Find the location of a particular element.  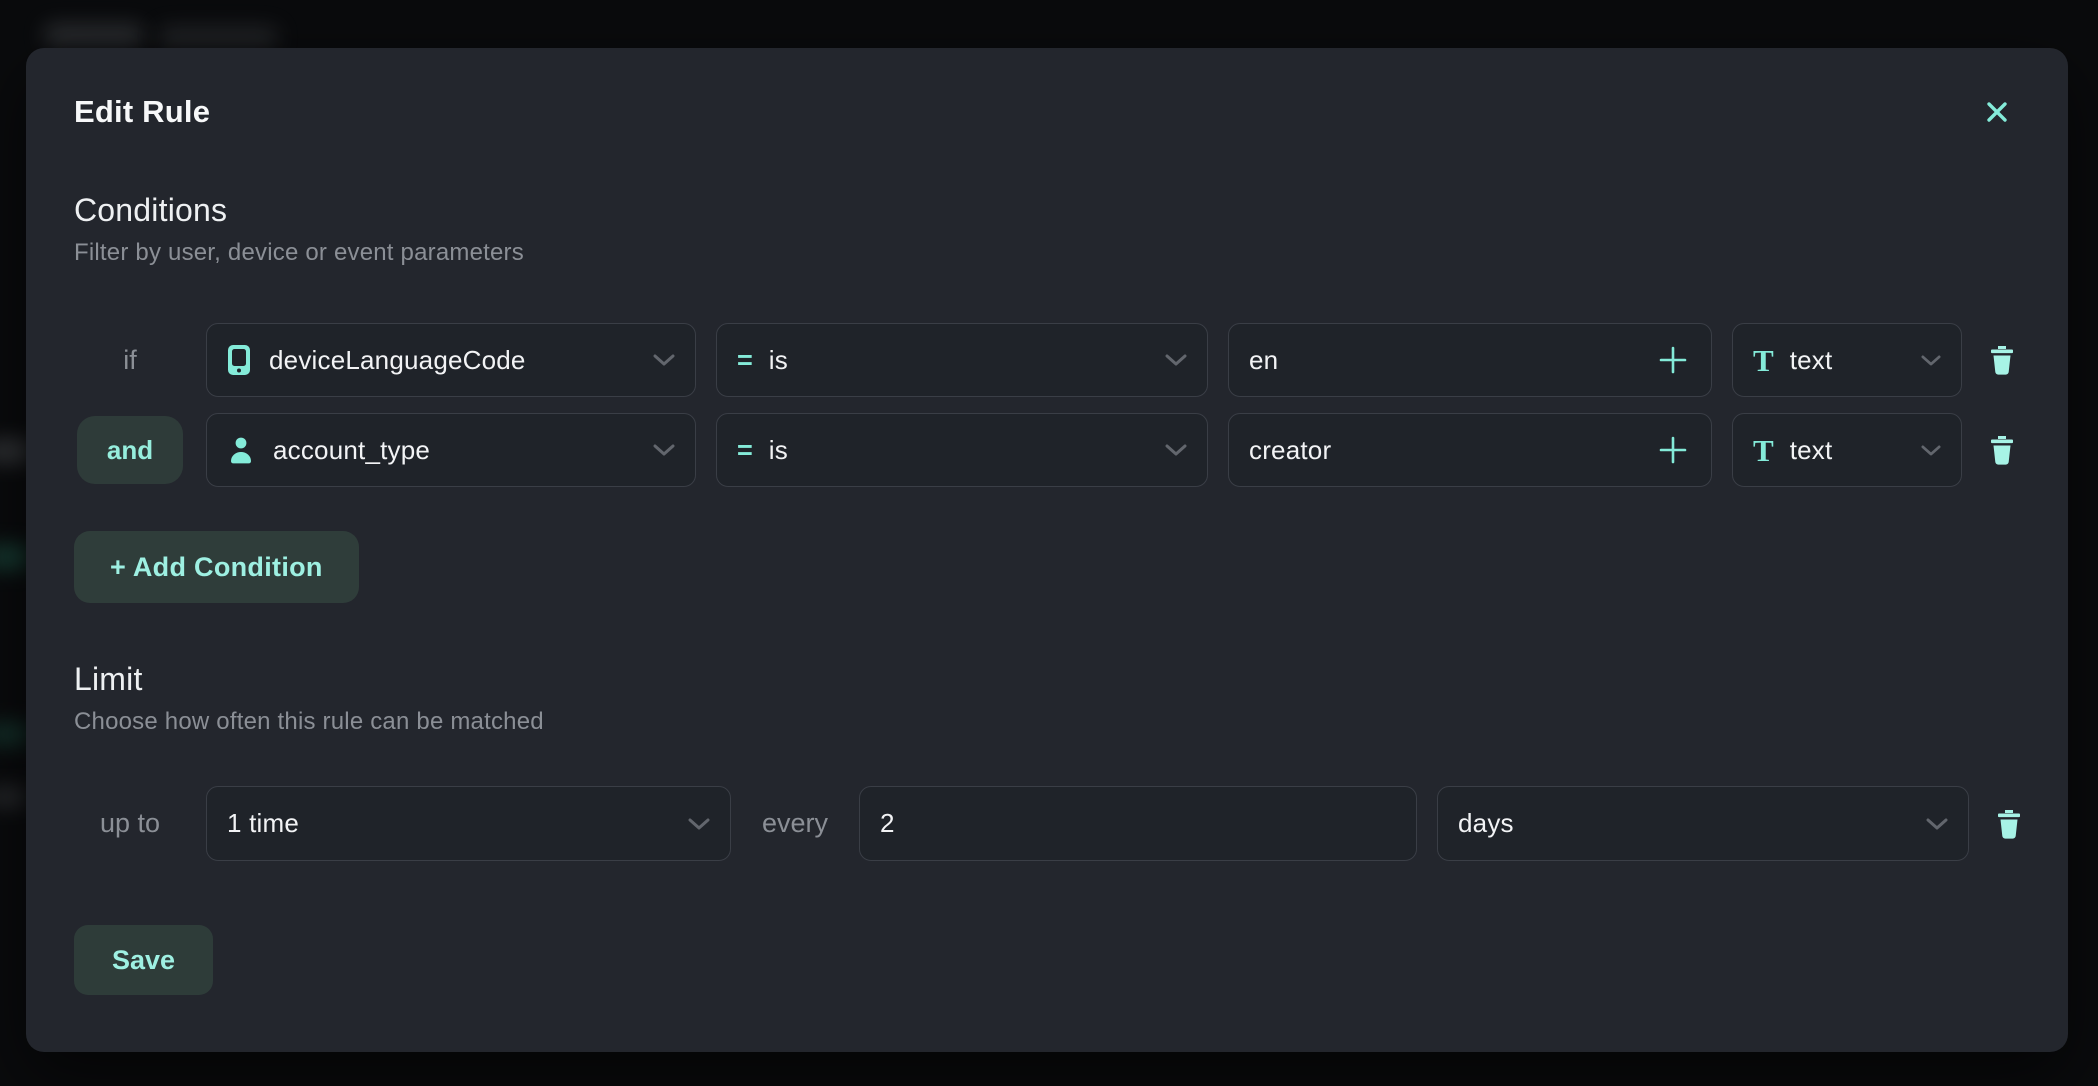

frequency-dropdown: 1 time is located at coordinates (468, 823).